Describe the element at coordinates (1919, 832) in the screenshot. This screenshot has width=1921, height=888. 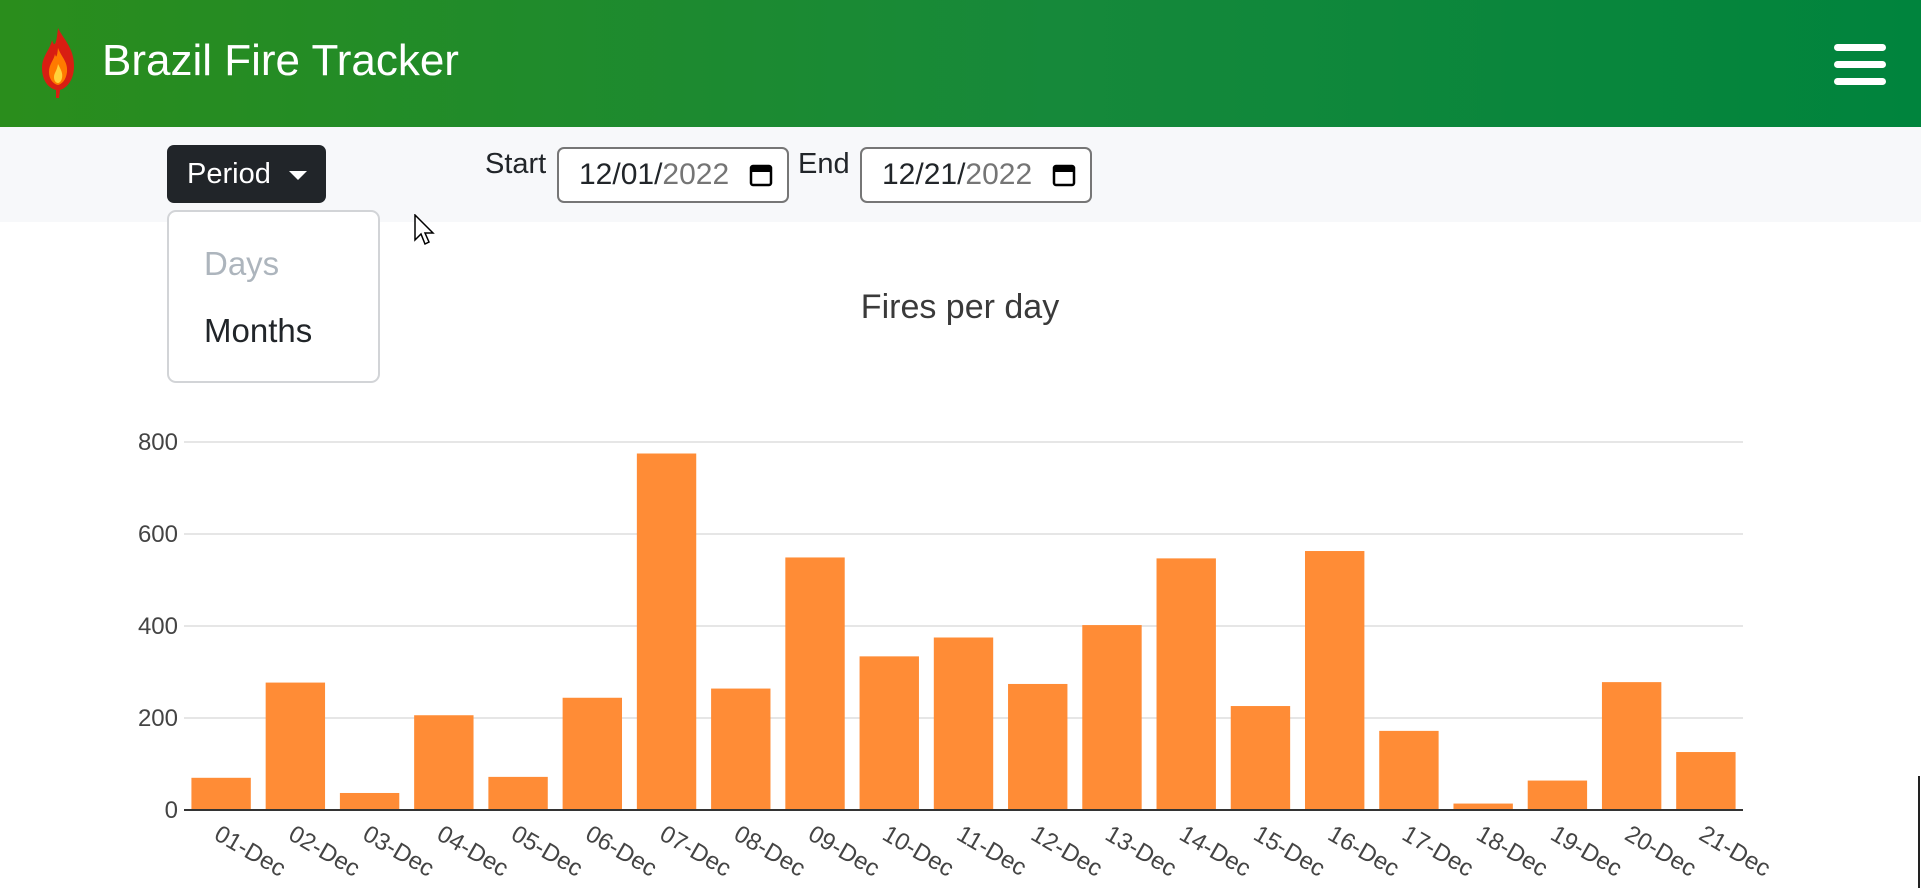
I see `window-edge` at that location.